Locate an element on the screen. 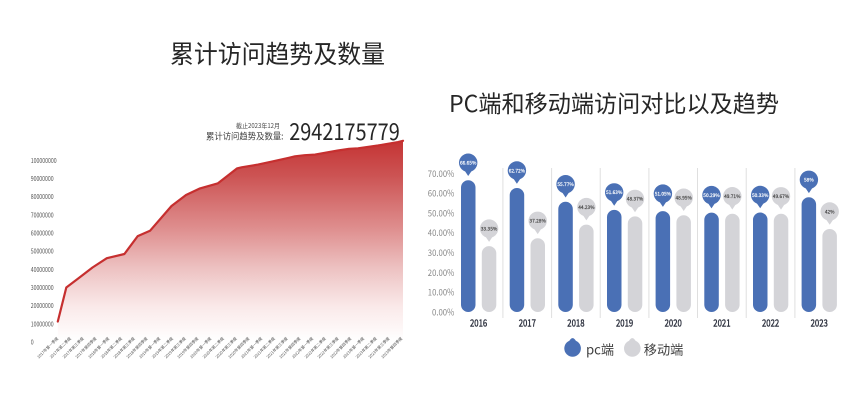  svg-text: 2021 is located at coordinates (721, 322).